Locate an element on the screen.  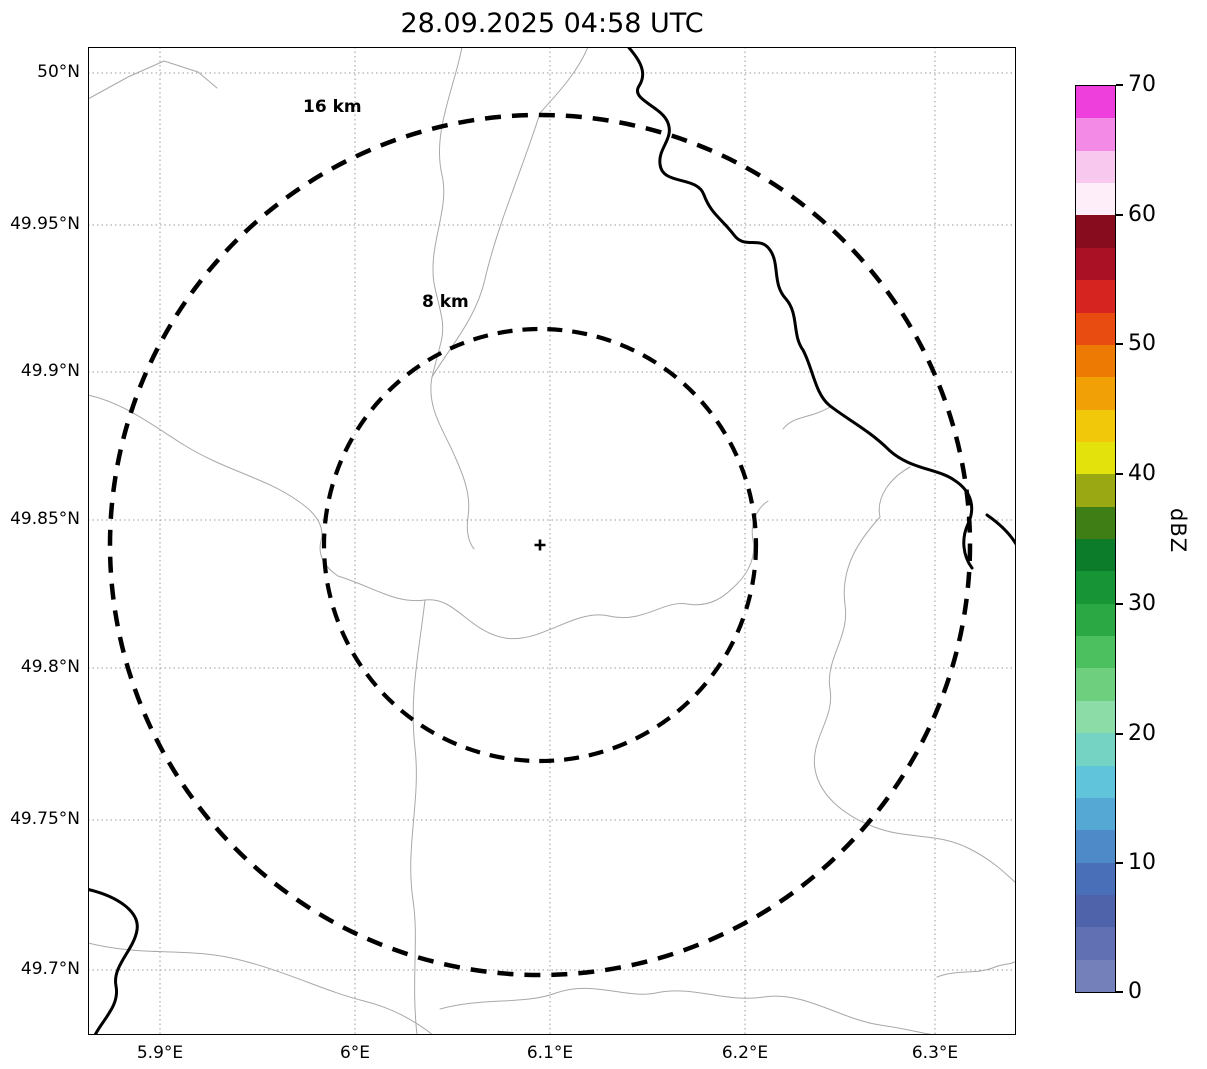
y-axis-tick-label: 49.8°N is located at coordinates (50, 667).